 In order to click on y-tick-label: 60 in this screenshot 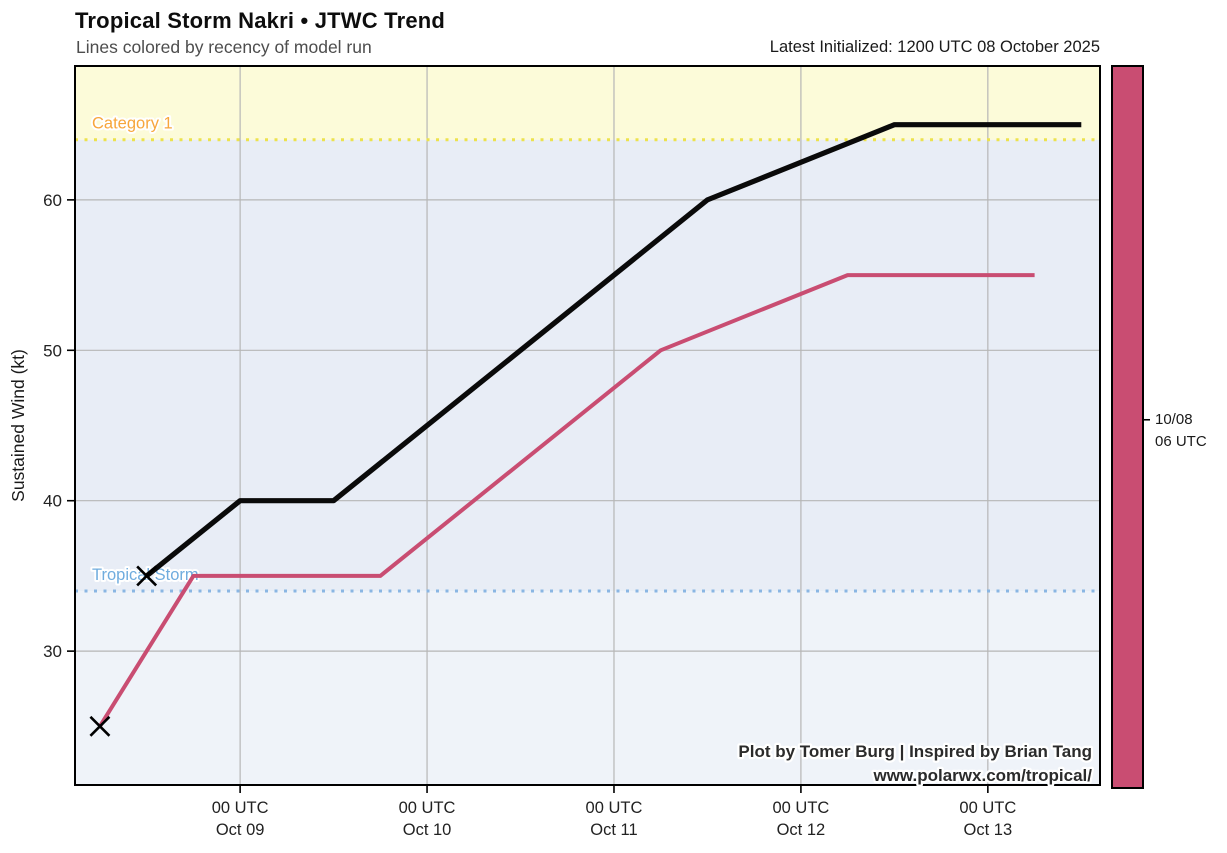, I will do `click(52, 200)`.